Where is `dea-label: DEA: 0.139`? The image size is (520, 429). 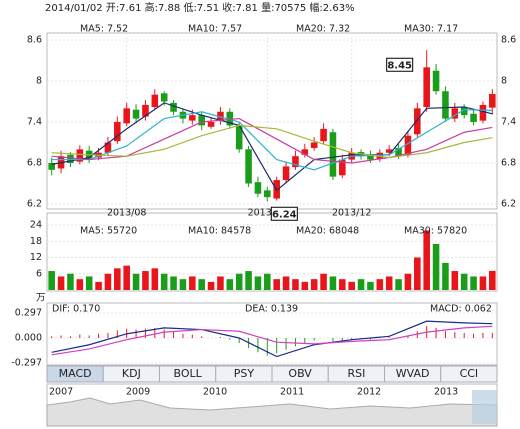 dea-label: DEA: 0.139 is located at coordinates (271, 309).